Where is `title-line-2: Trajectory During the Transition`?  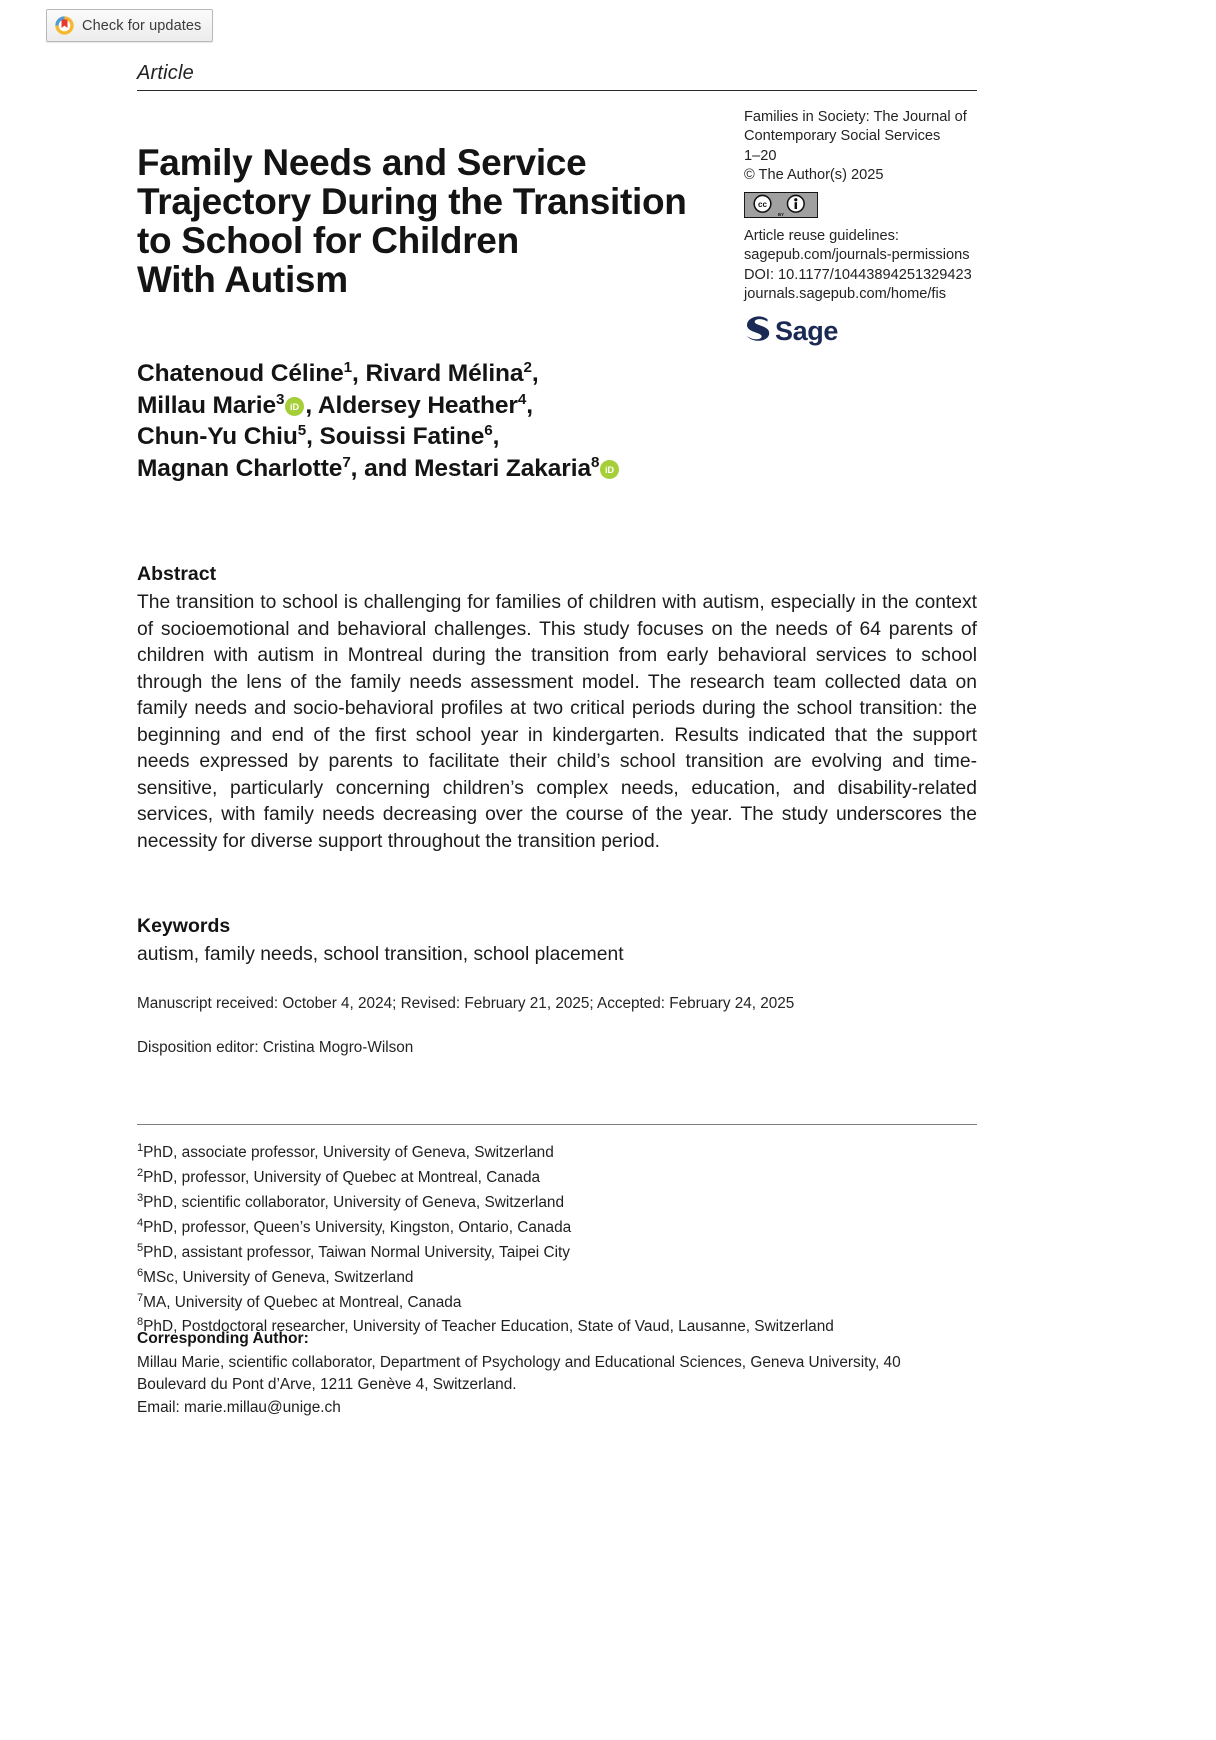 title-line-2: Trajectory During the Transition is located at coordinates (412, 201).